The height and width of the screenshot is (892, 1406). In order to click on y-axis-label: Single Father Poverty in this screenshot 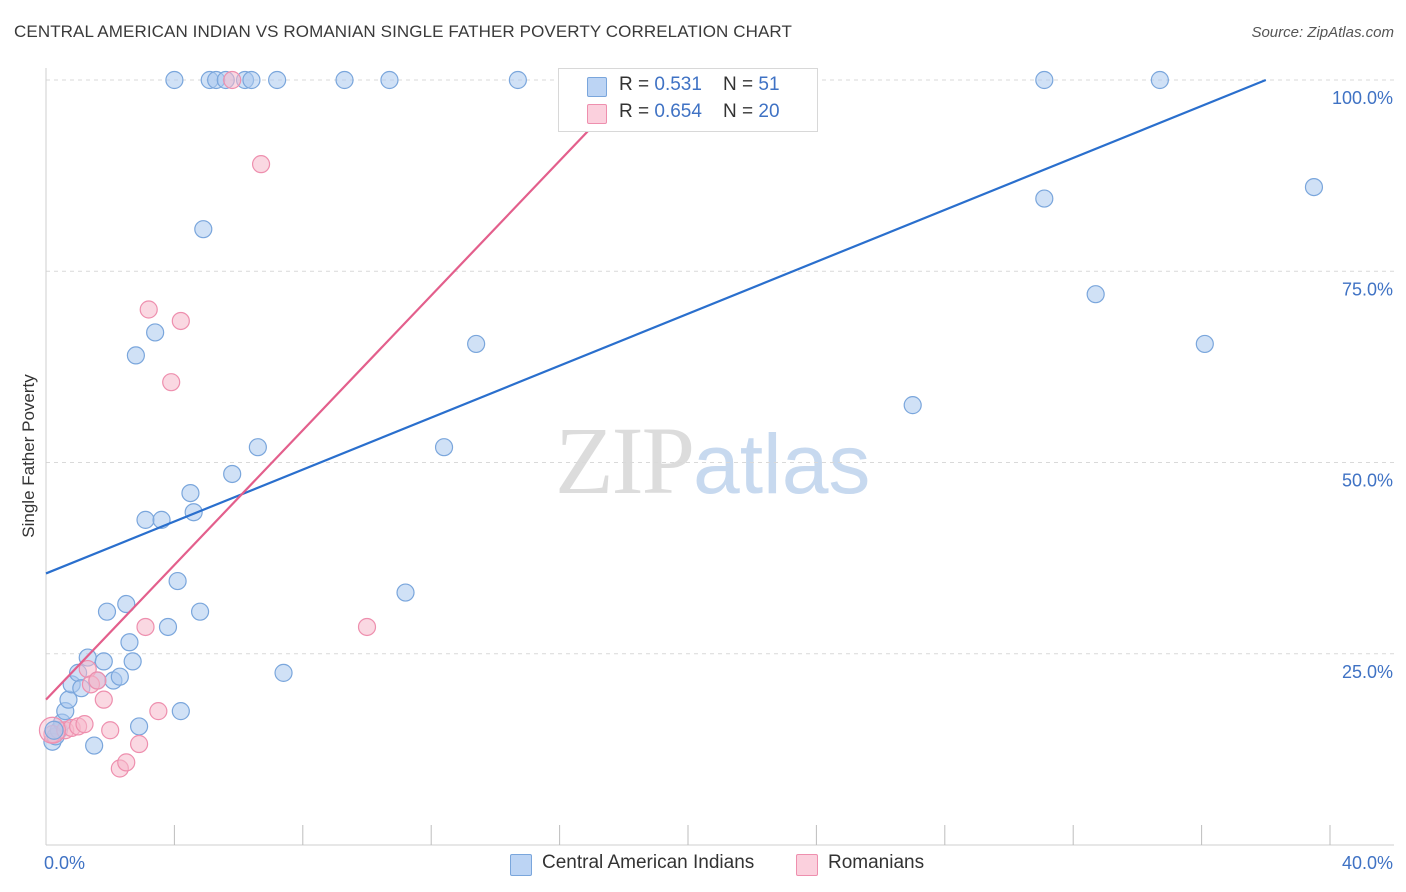, I will do `click(28, 456)`.